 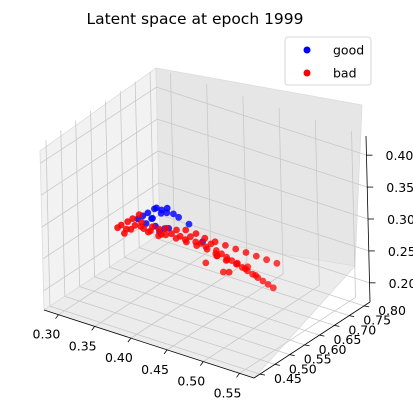 What do you see at coordinates (345, 73) in the screenshot?
I see `legend-label-bad: bad` at bounding box center [345, 73].